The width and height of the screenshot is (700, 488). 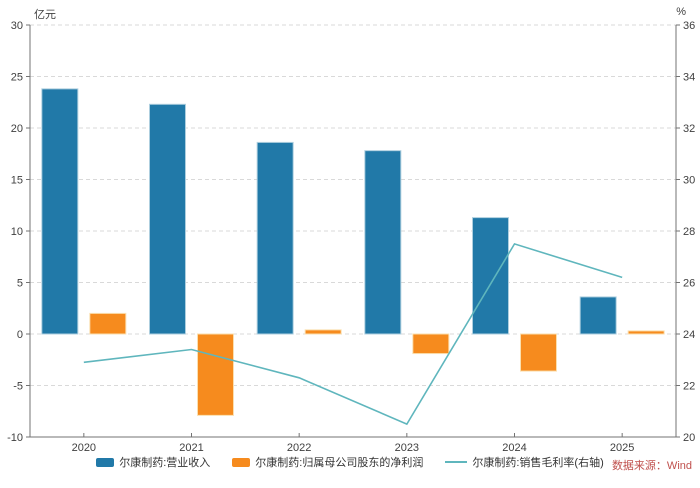 What do you see at coordinates (84, 447) in the screenshot?
I see `x-tick-label-2020: 2020` at bounding box center [84, 447].